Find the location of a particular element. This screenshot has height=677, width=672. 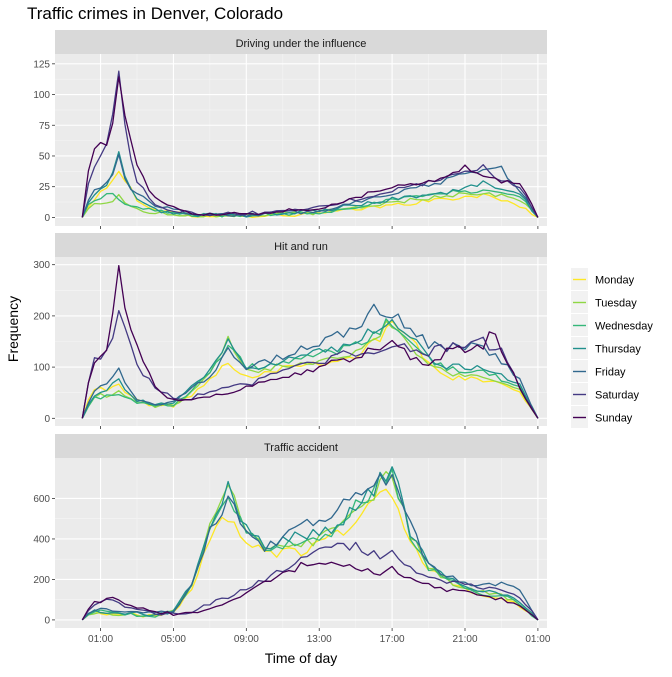

facet-label: Driving under the influence is located at coordinates (301, 44).